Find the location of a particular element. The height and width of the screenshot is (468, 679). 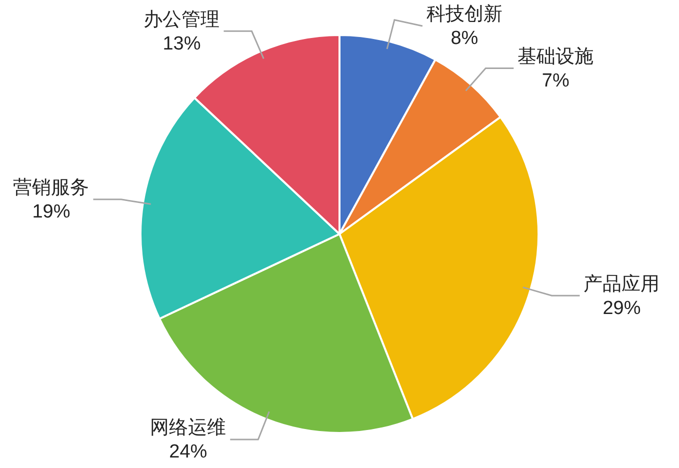

data-label: 19% is located at coordinates (51, 212).